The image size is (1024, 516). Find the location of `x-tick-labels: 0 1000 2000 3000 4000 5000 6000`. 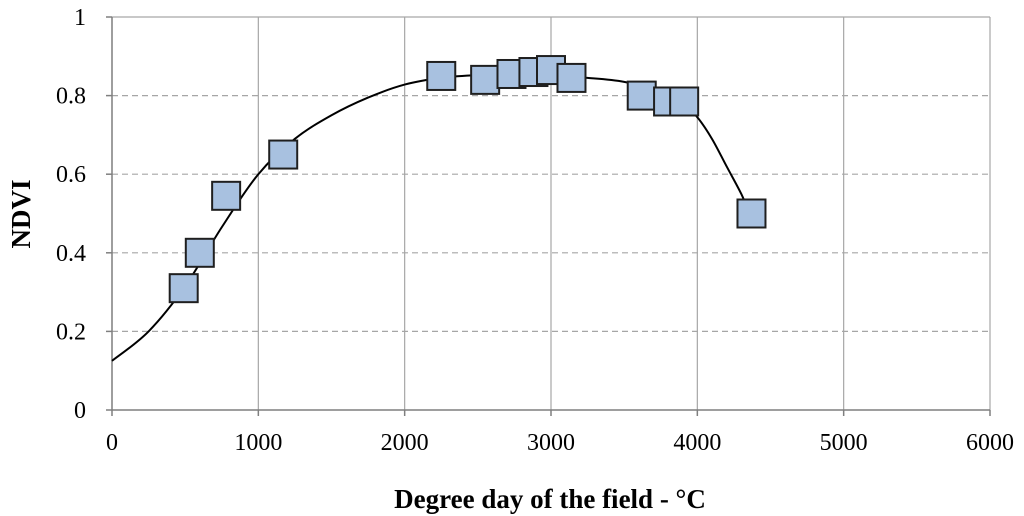

x-tick-labels: 0 1000 2000 3000 4000 5000 6000 is located at coordinates (560, 443).